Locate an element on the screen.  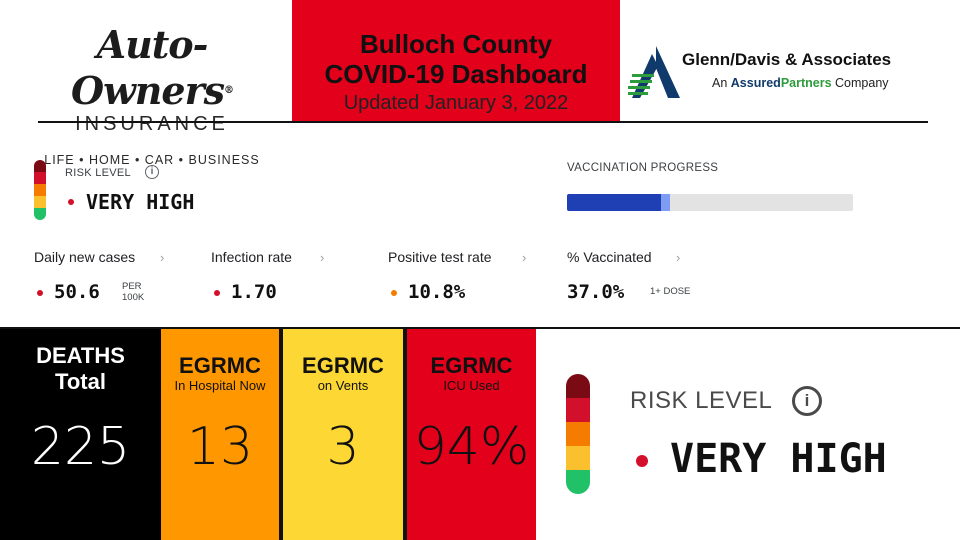
tile-icu-used-title: EGRMC is located at coordinates (471, 365).